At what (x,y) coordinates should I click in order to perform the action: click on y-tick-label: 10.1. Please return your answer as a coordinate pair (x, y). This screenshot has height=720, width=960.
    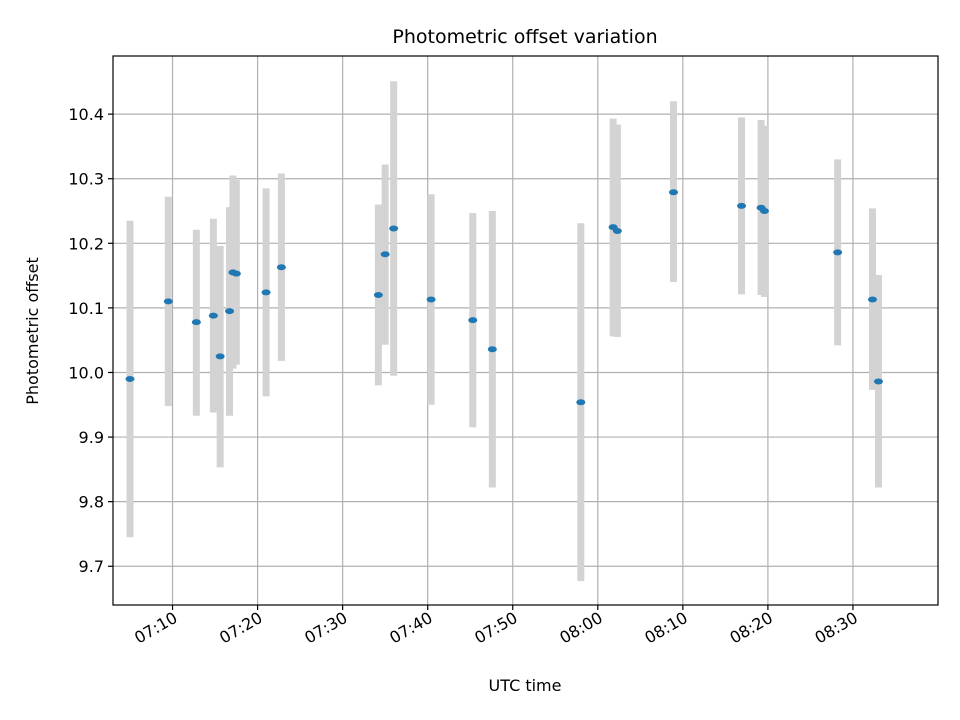
    Looking at the image, I should click on (86, 308).